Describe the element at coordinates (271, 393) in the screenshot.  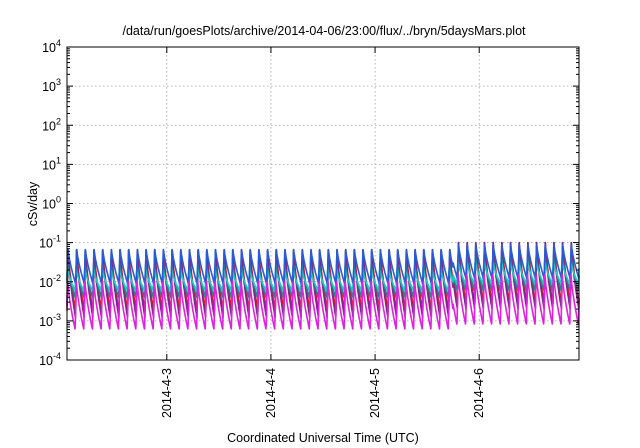
I see `x-tick-label: 2014-4-4` at that location.